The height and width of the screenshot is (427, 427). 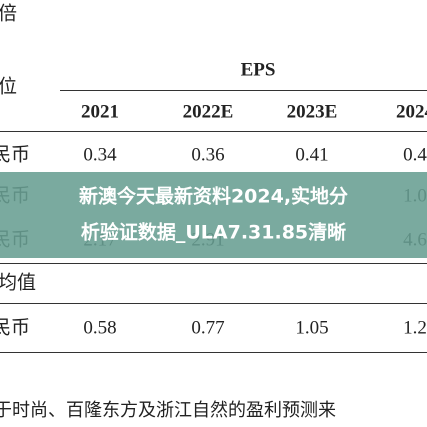 I want to click on cell: 1.2, so click(x=415, y=328).